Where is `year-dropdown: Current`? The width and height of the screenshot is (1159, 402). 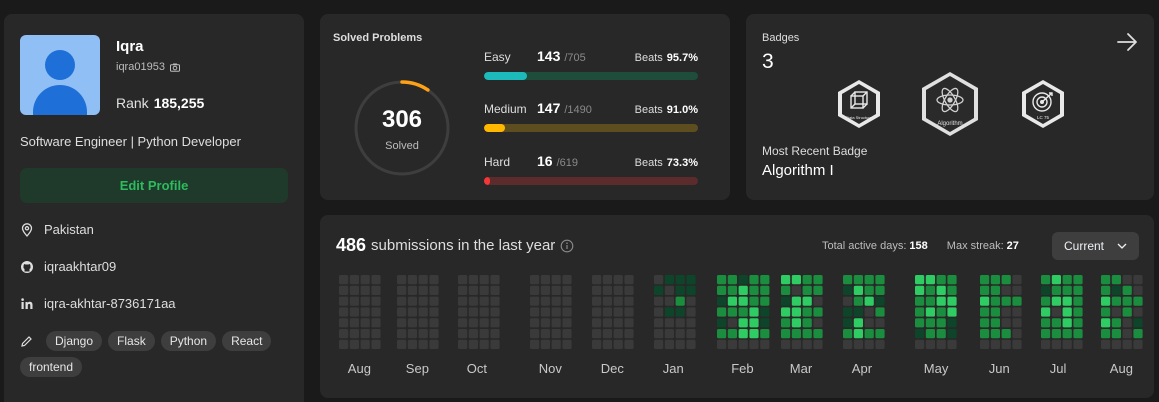 year-dropdown: Current is located at coordinates (1095, 246).